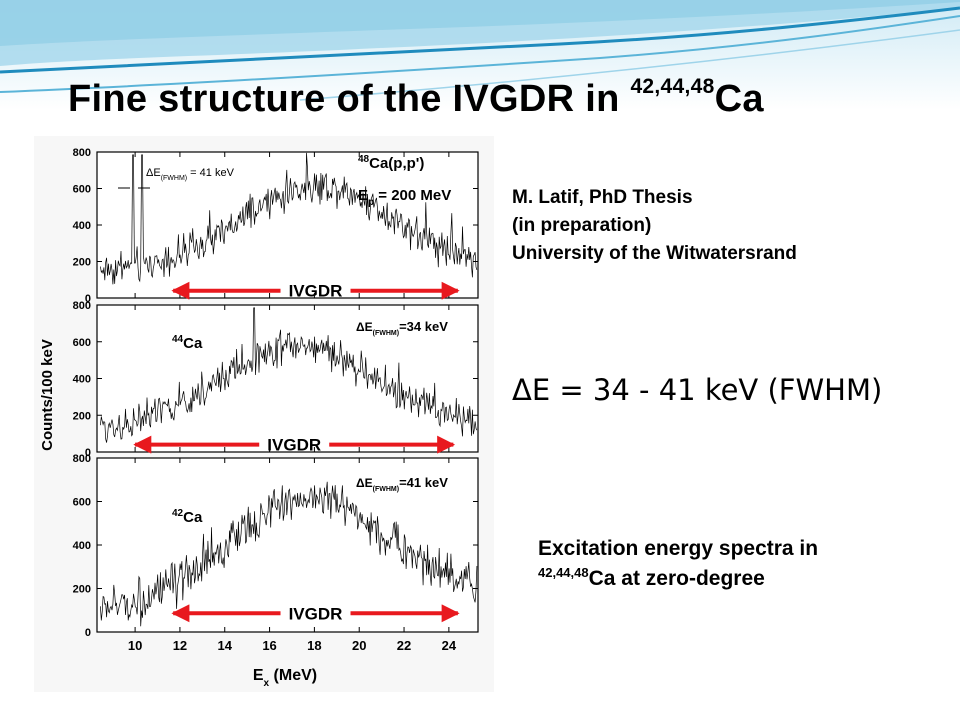  Describe the element at coordinates (402, 484) in the screenshot. I see `panel-resolution-label: ΔE(FWHM)=41 keV` at that location.